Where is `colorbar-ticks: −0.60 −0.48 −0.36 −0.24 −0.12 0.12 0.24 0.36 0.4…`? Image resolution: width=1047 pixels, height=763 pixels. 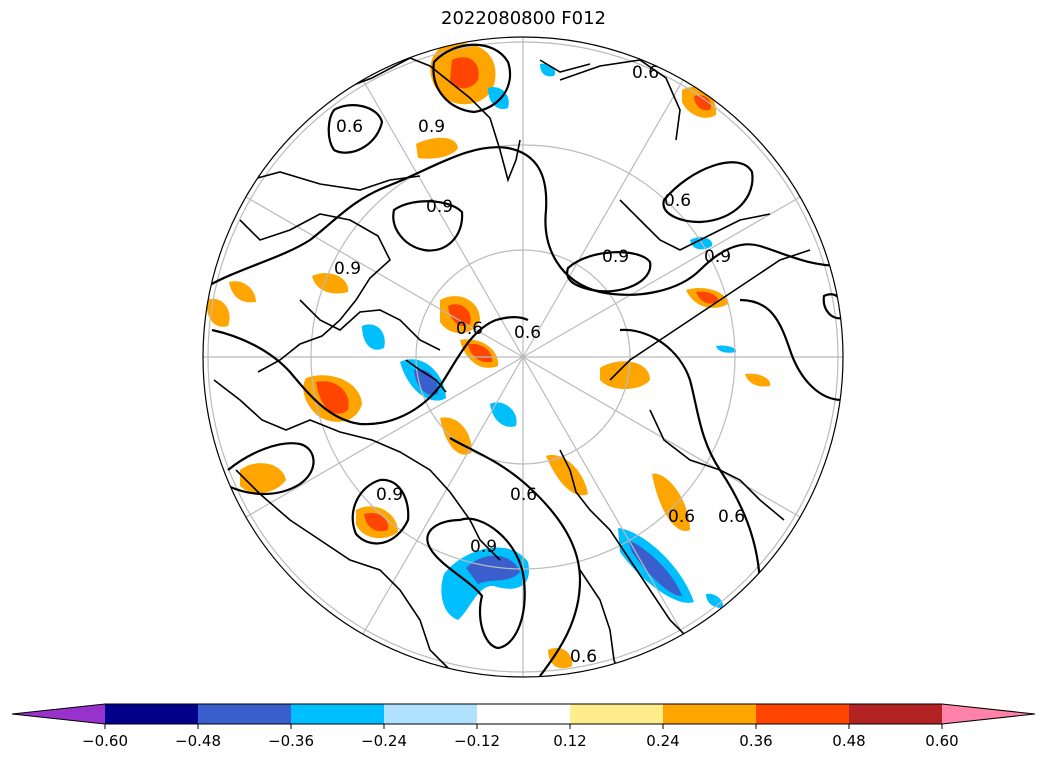 colorbar-ticks: −0.60 −0.48 −0.36 −0.24 −0.12 0.12 0.24 0.36 0.4… is located at coordinates (520, 737).